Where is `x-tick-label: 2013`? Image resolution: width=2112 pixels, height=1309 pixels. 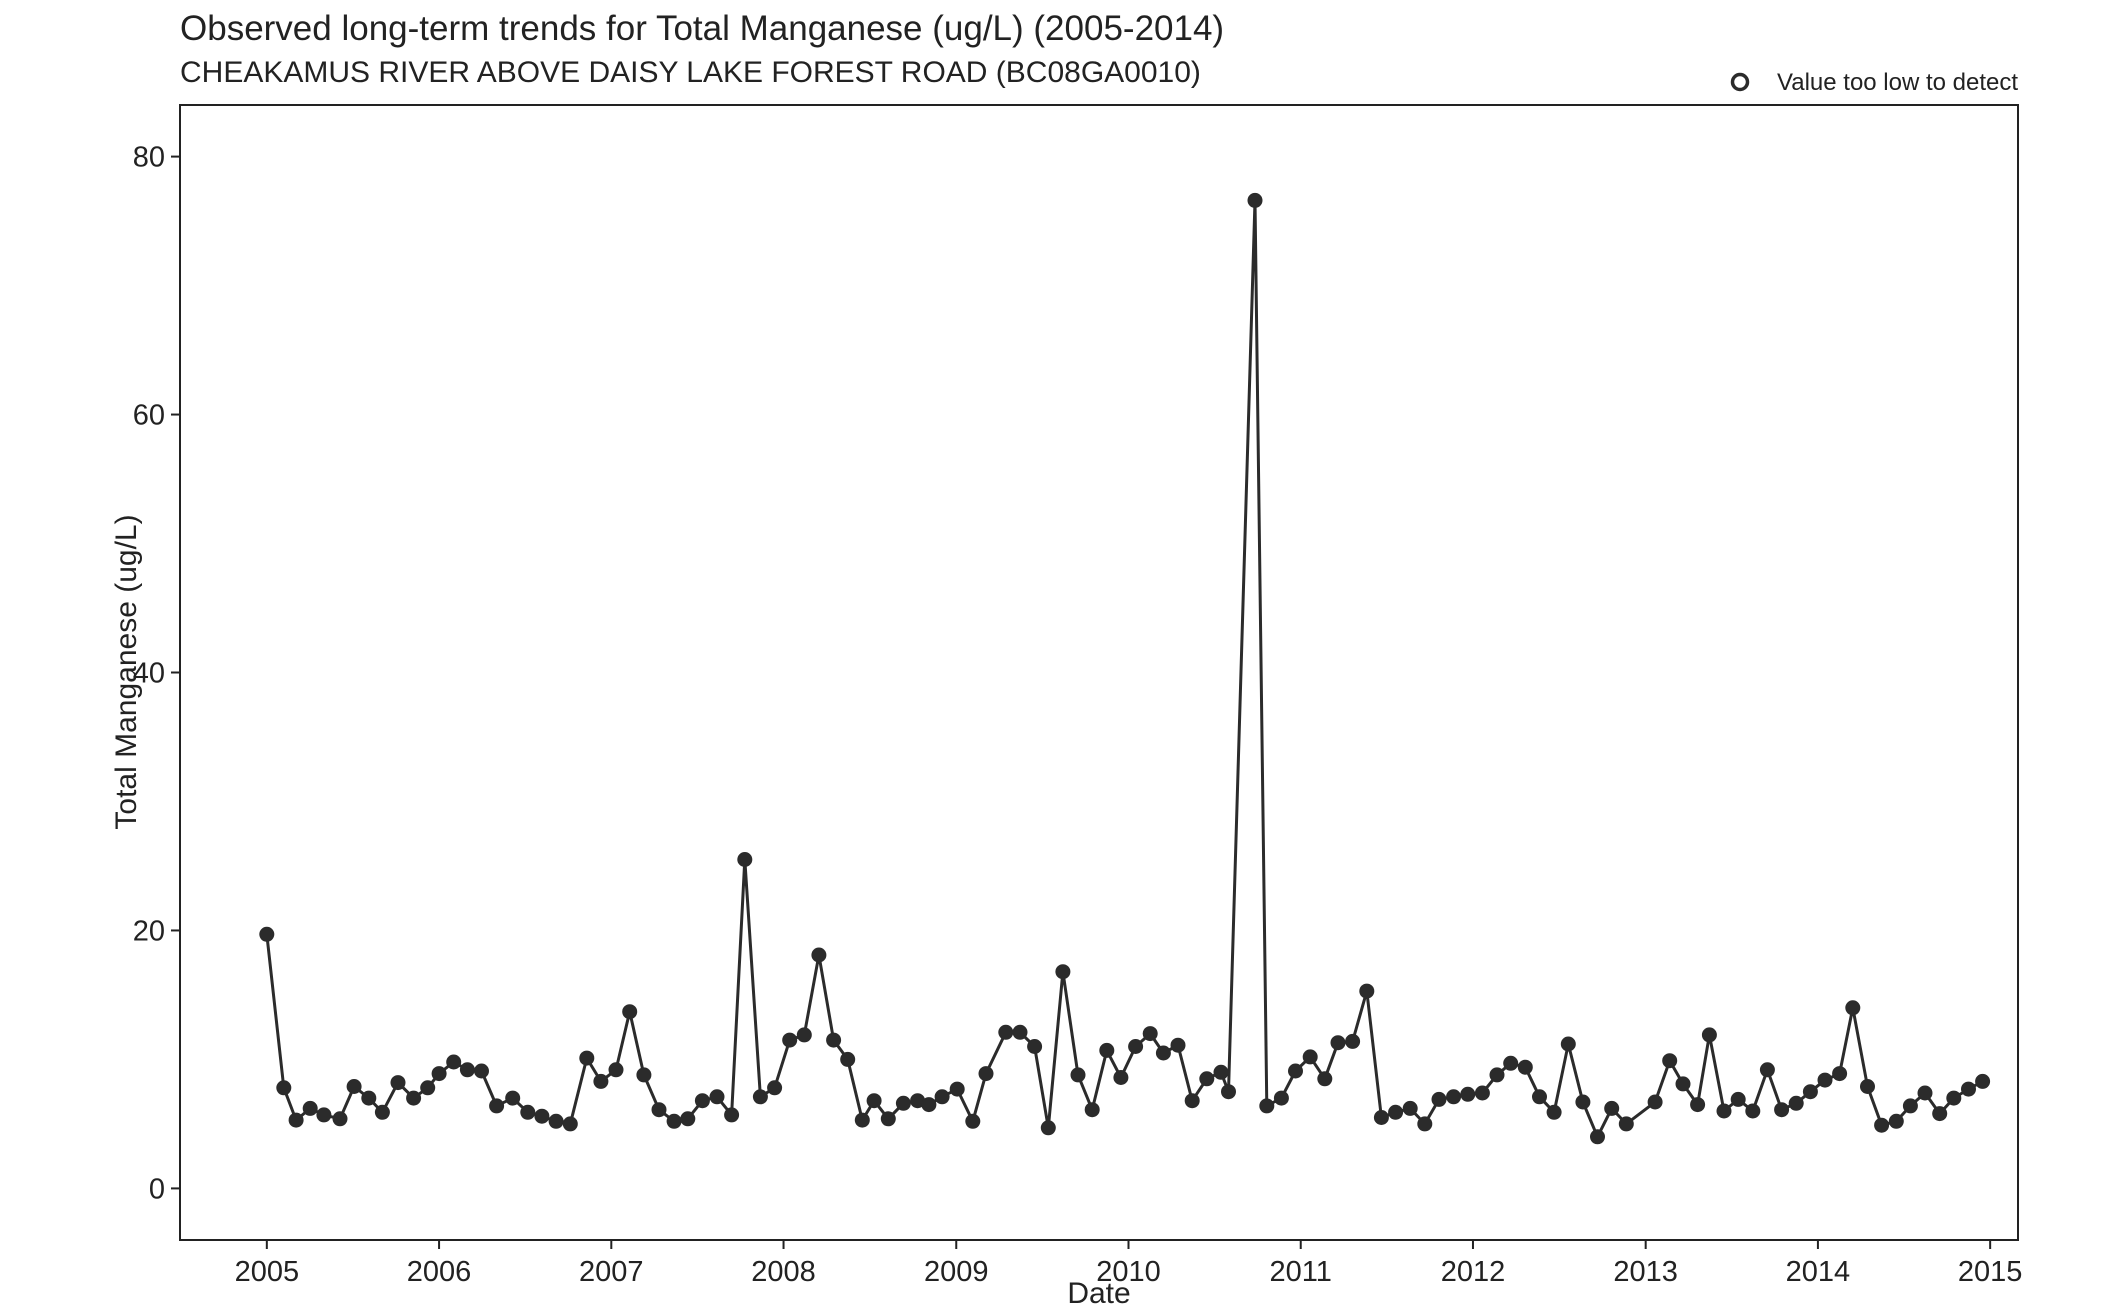
x-tick-label: 2013 is located at coordinates (1645, 1272).